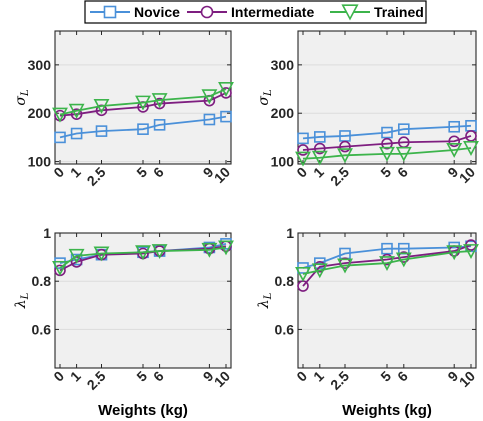 The image size is (483, 421). I want to click on legend: Novice Intermediate Trained, so click(255, 12).